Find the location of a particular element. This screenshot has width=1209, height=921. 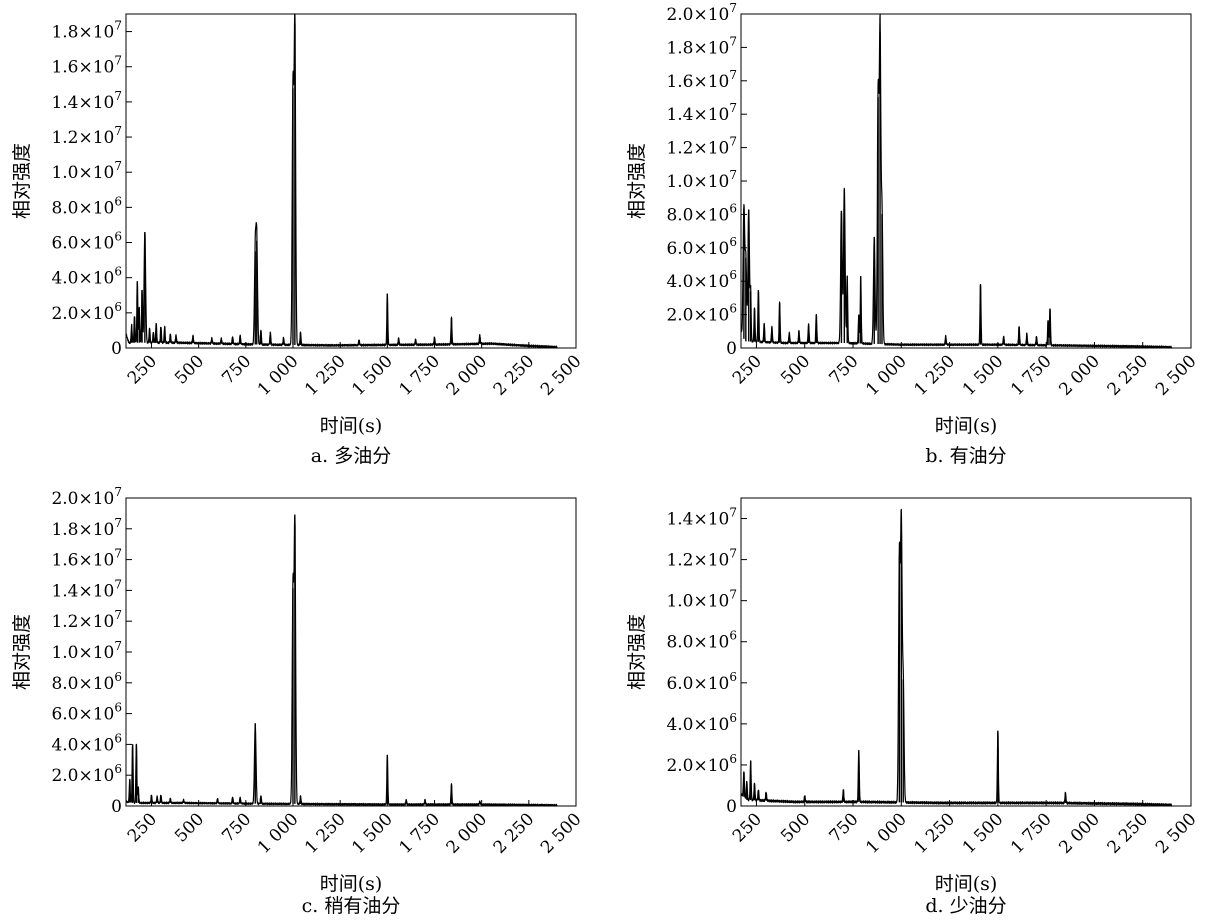

chart-caption: b. 有油分 is located at coordinates (965, 456).